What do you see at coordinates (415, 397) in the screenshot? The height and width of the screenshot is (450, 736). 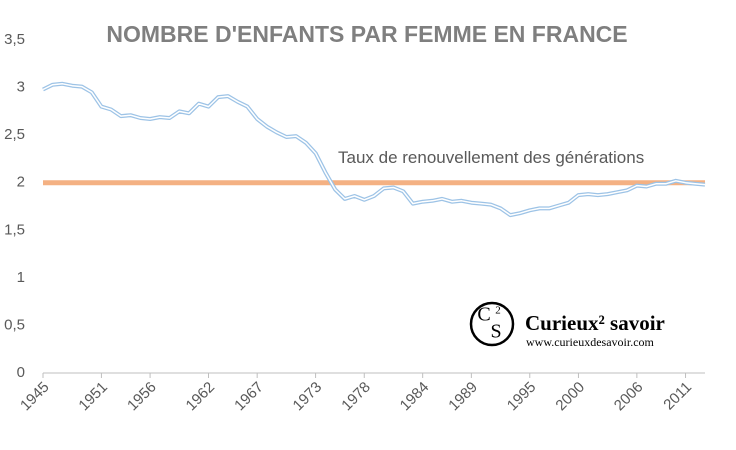 I see `x-tick-label: 1984` at bounding box center [415, 397].